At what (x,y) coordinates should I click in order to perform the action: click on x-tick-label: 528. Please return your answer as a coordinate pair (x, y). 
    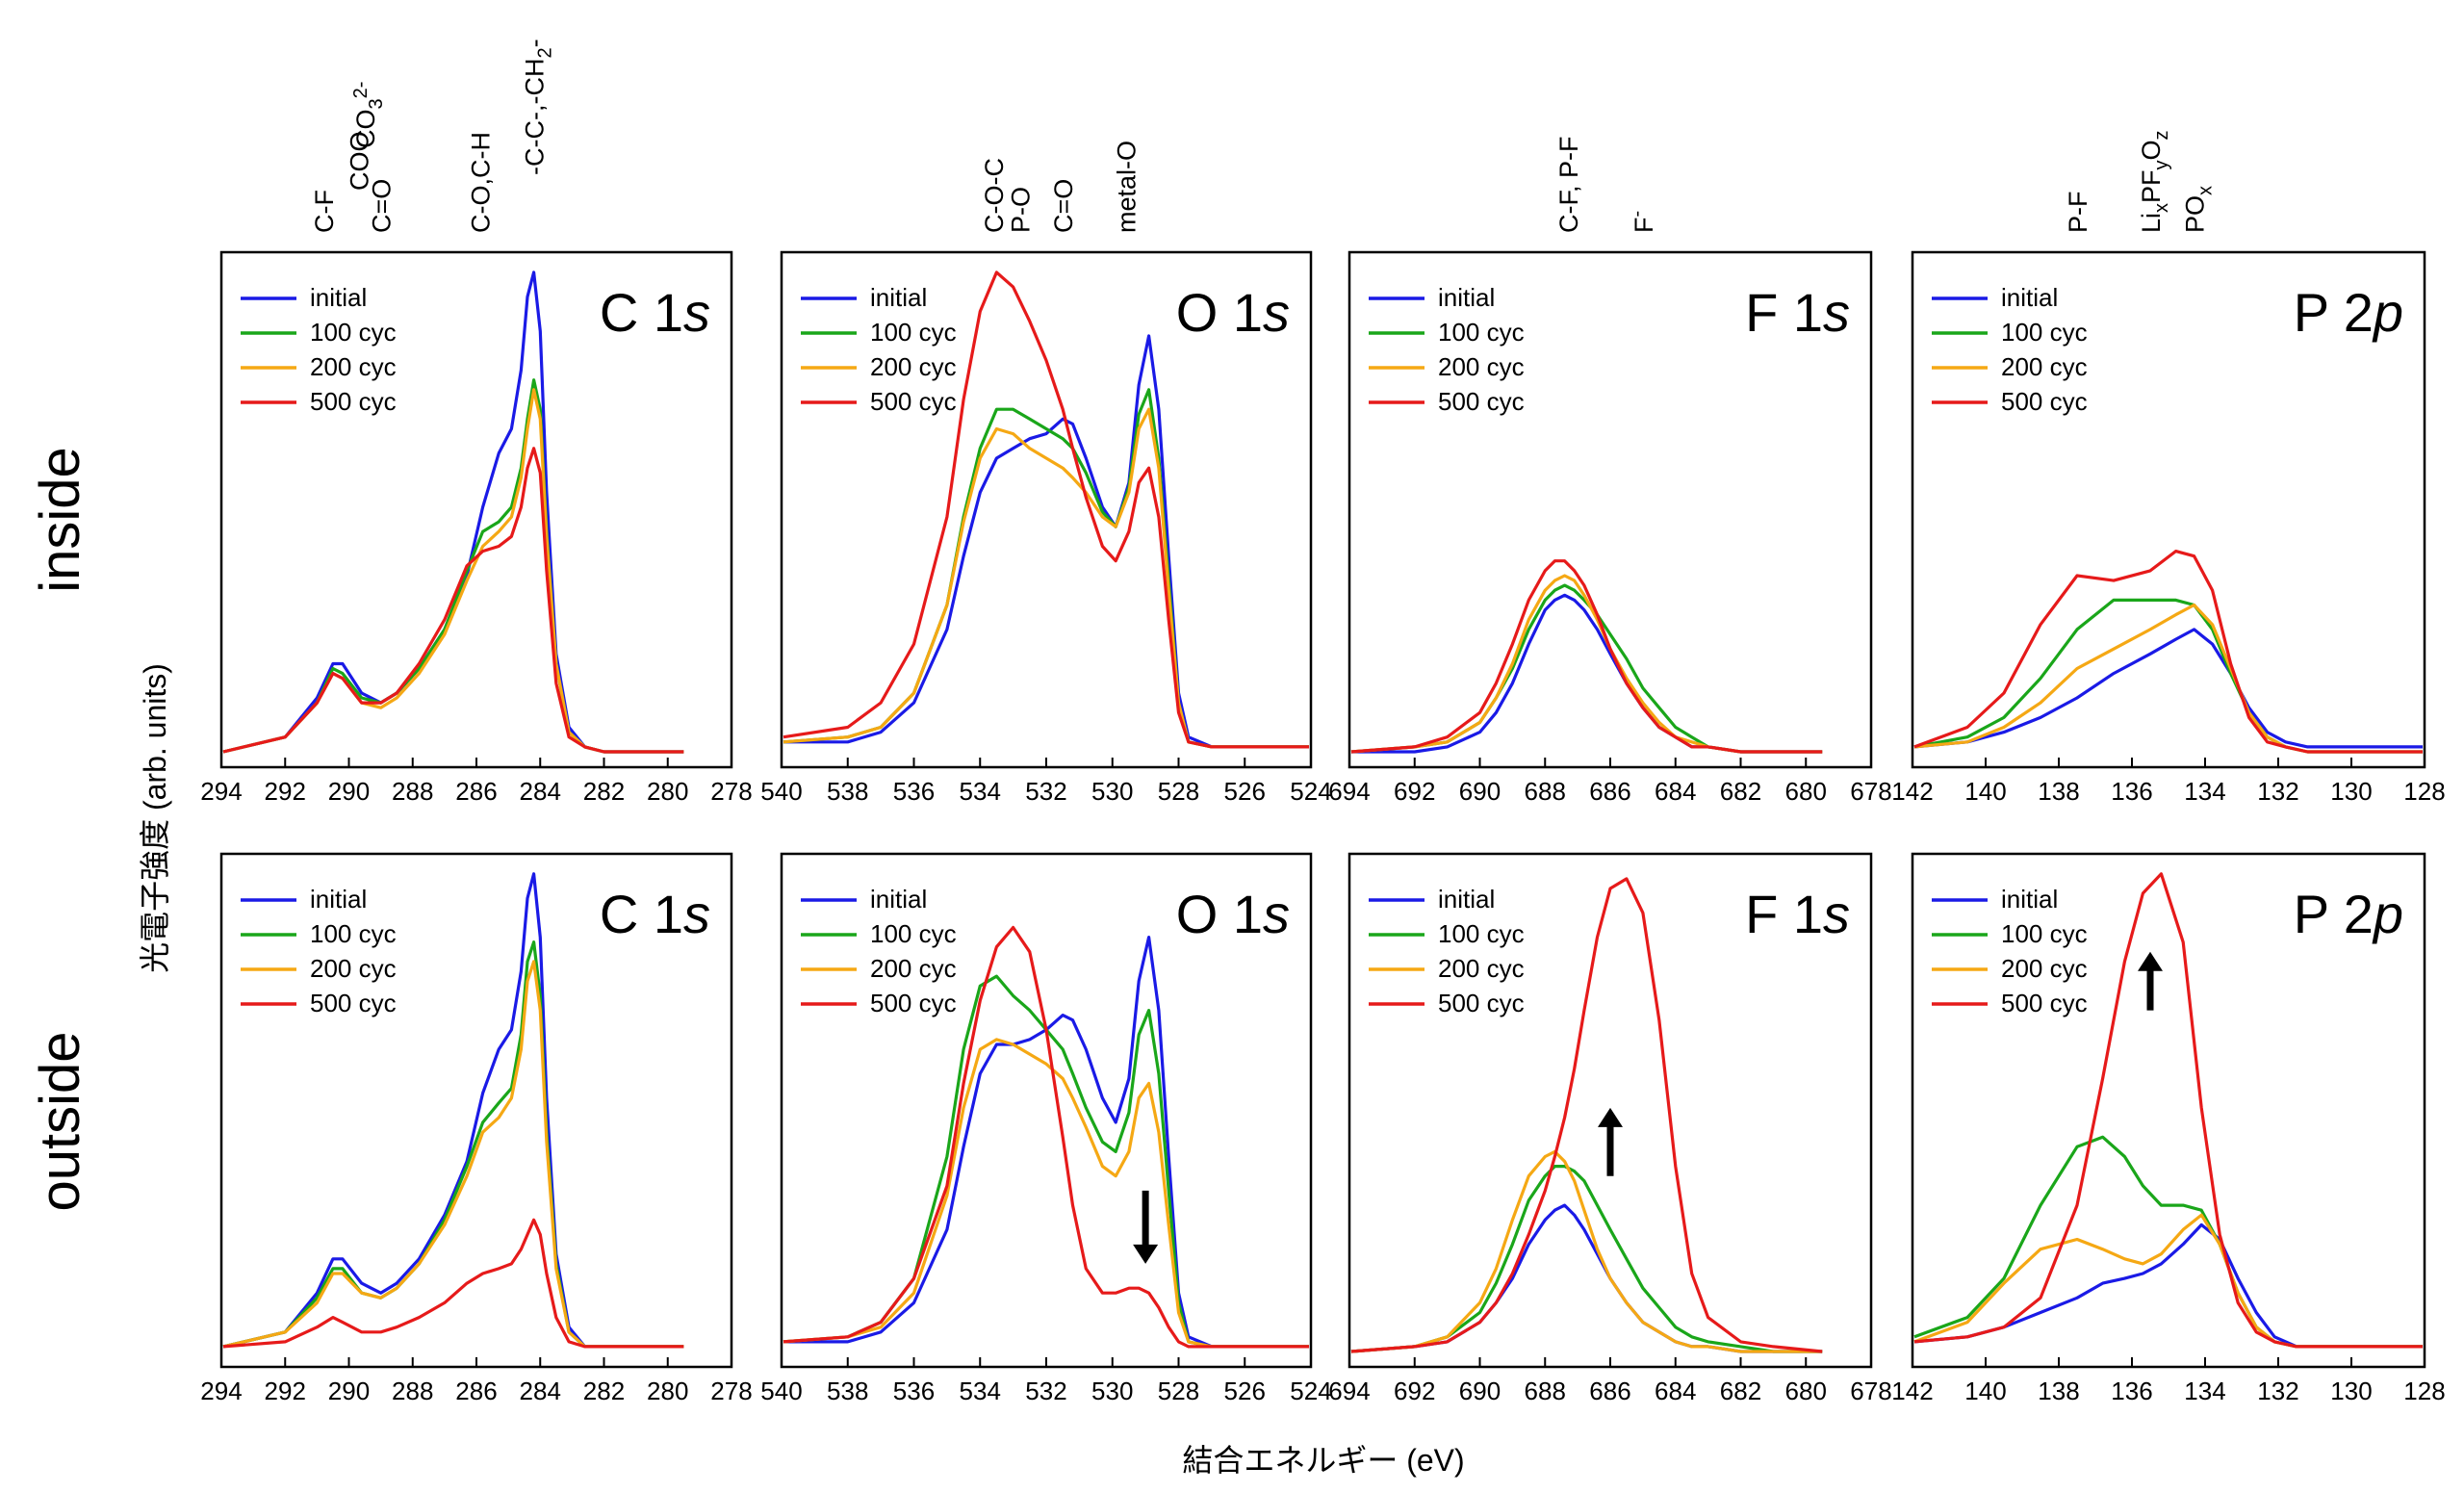
    Looking at the image, I should click on (1178, 791).